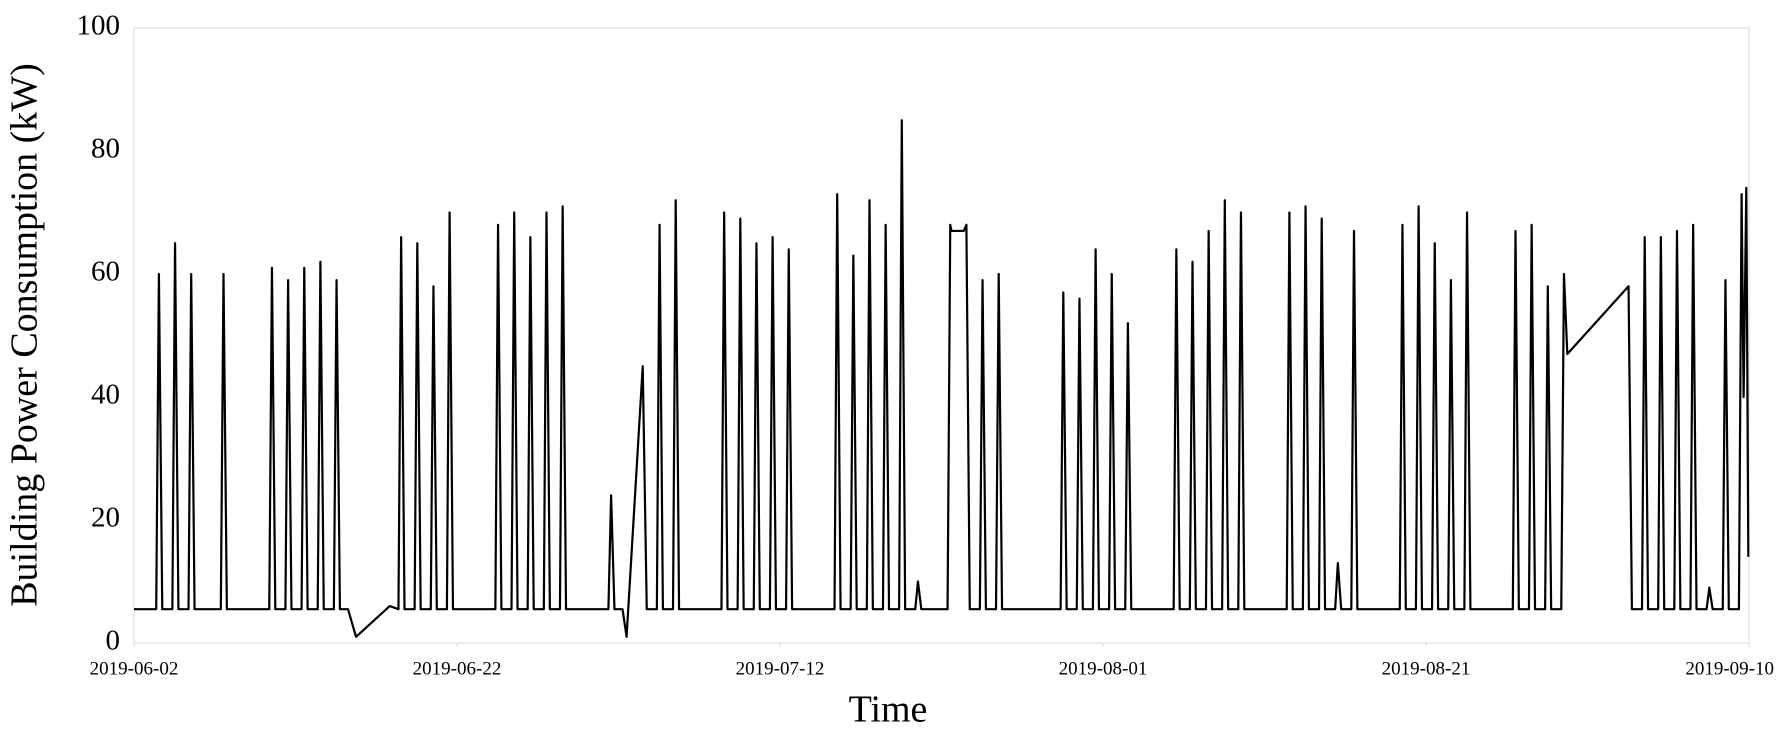 Image resolution: width=1776 pixels, height=736 pixels. I want to click on x-tick-label: 2019-09-10, so click(1729, 668).